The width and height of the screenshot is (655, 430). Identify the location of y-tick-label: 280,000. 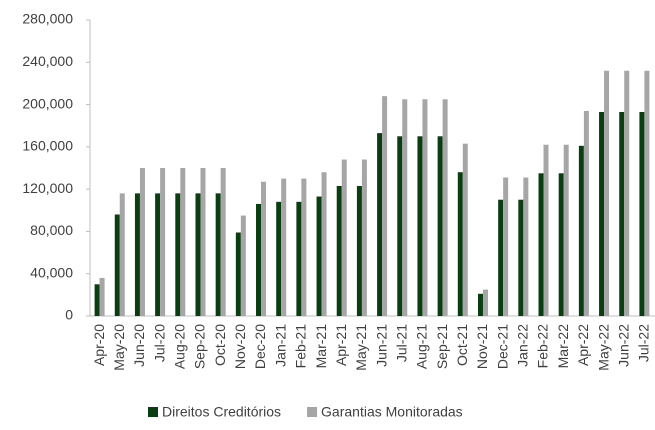
(47, 19).